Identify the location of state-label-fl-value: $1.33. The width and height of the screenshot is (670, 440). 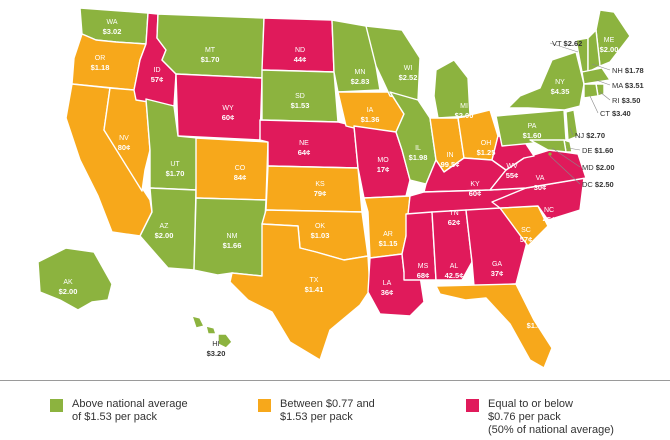
(536, 325).